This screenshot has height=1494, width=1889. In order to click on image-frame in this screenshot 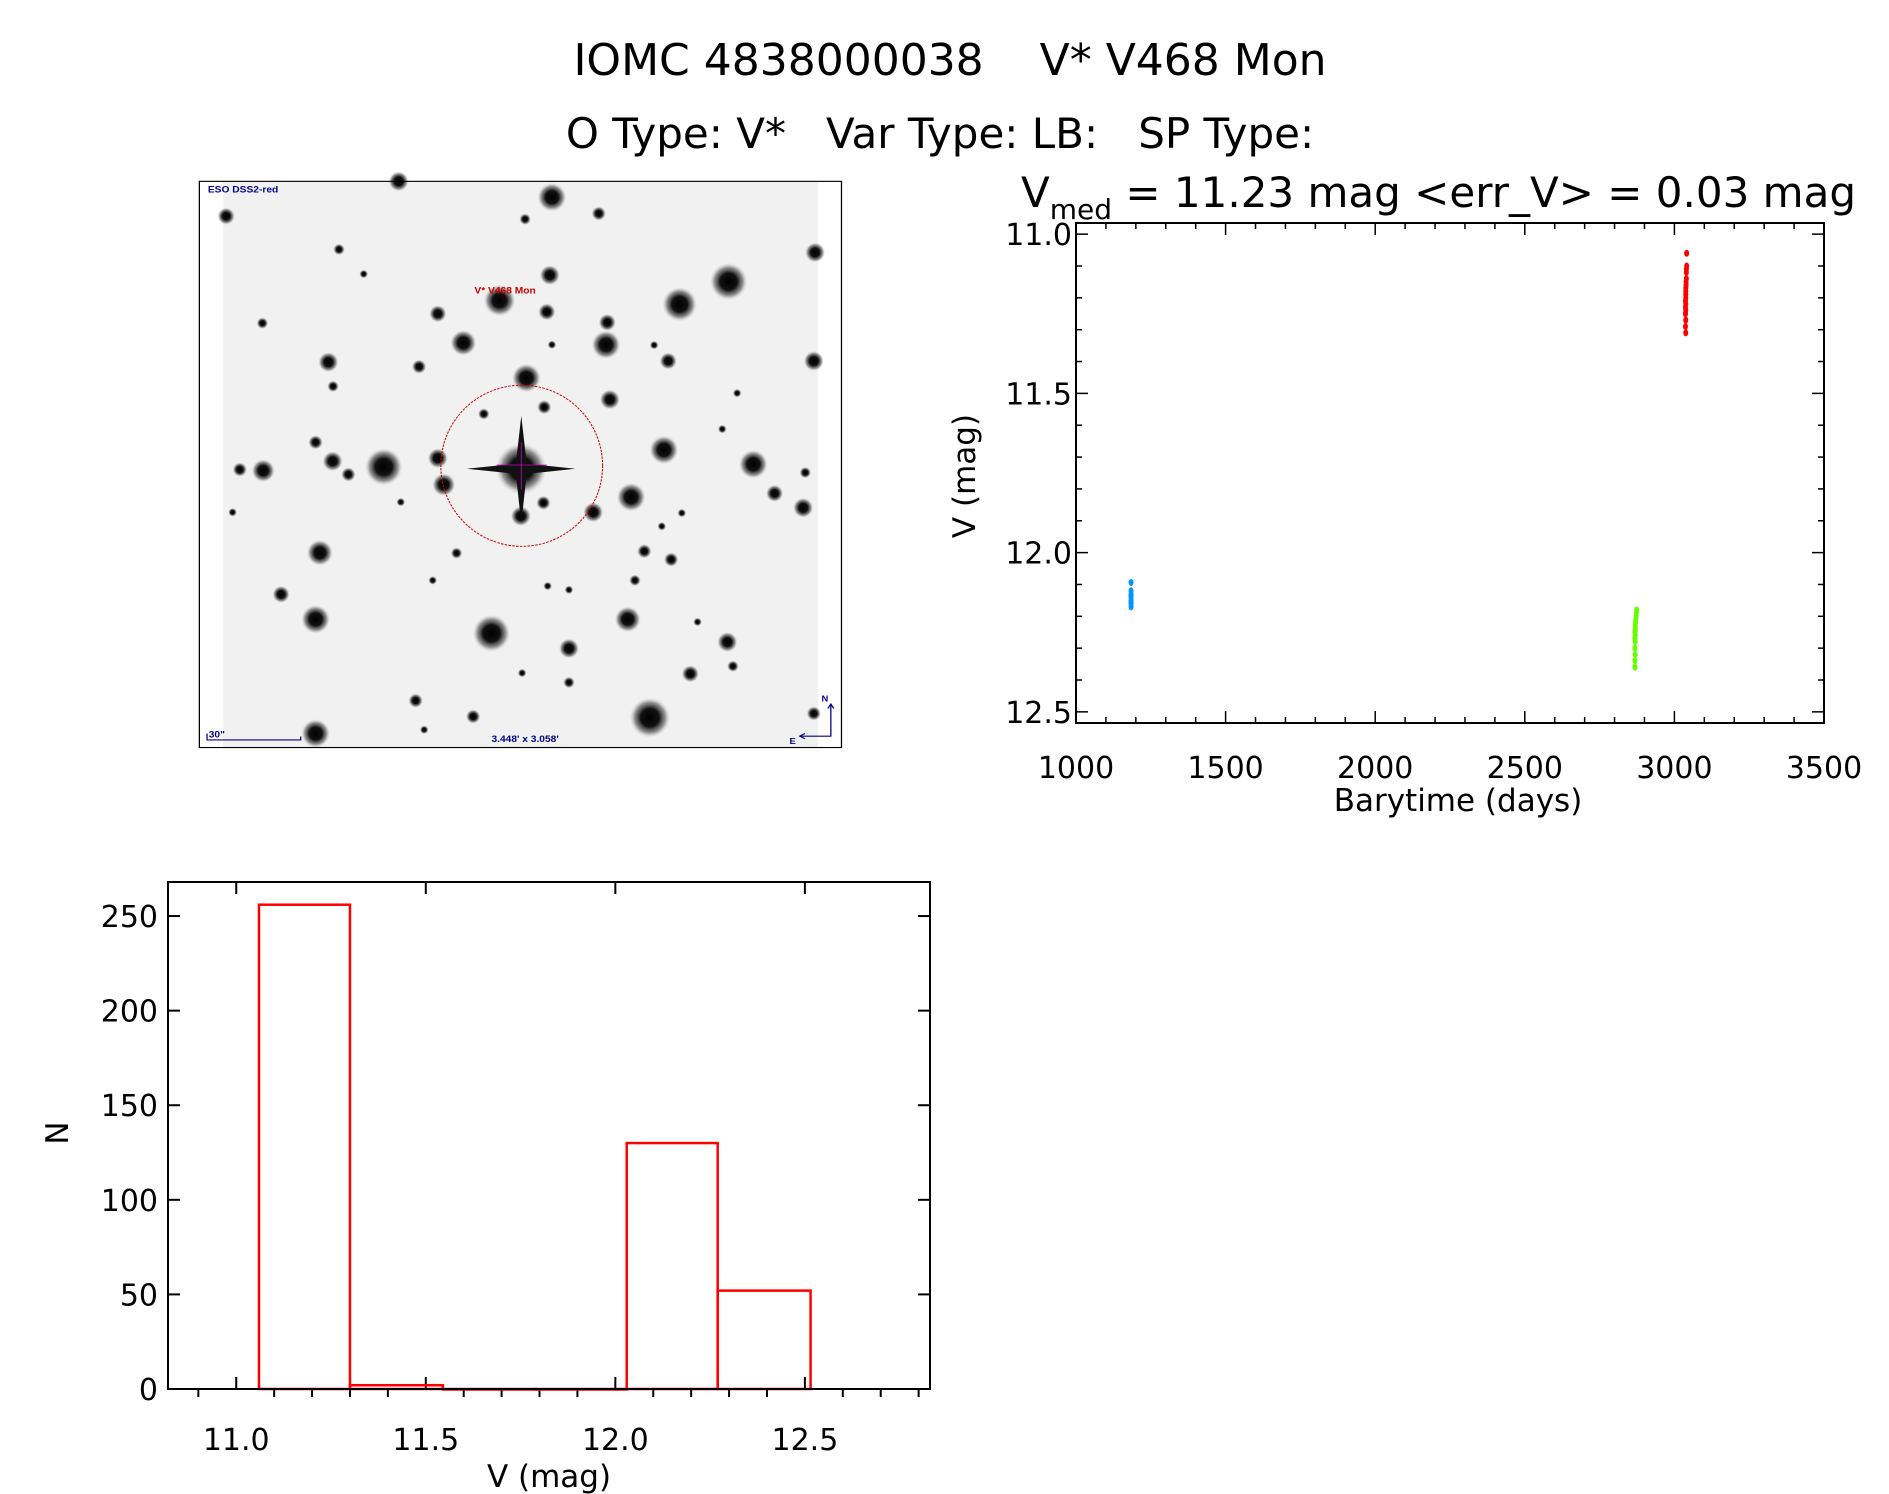, I will do `click(520, 464)`.